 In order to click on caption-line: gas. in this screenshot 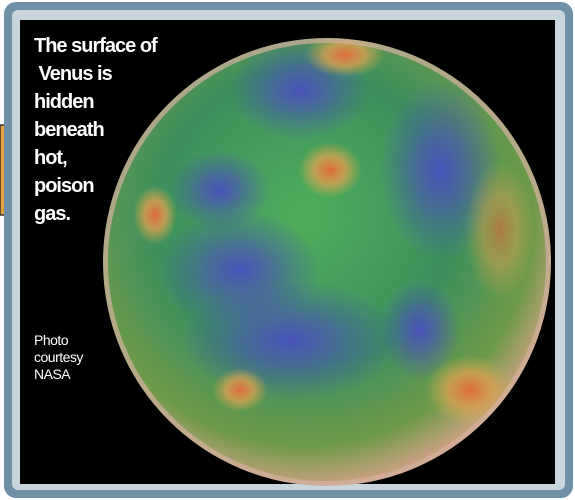, I will do `click(52, 214)`.